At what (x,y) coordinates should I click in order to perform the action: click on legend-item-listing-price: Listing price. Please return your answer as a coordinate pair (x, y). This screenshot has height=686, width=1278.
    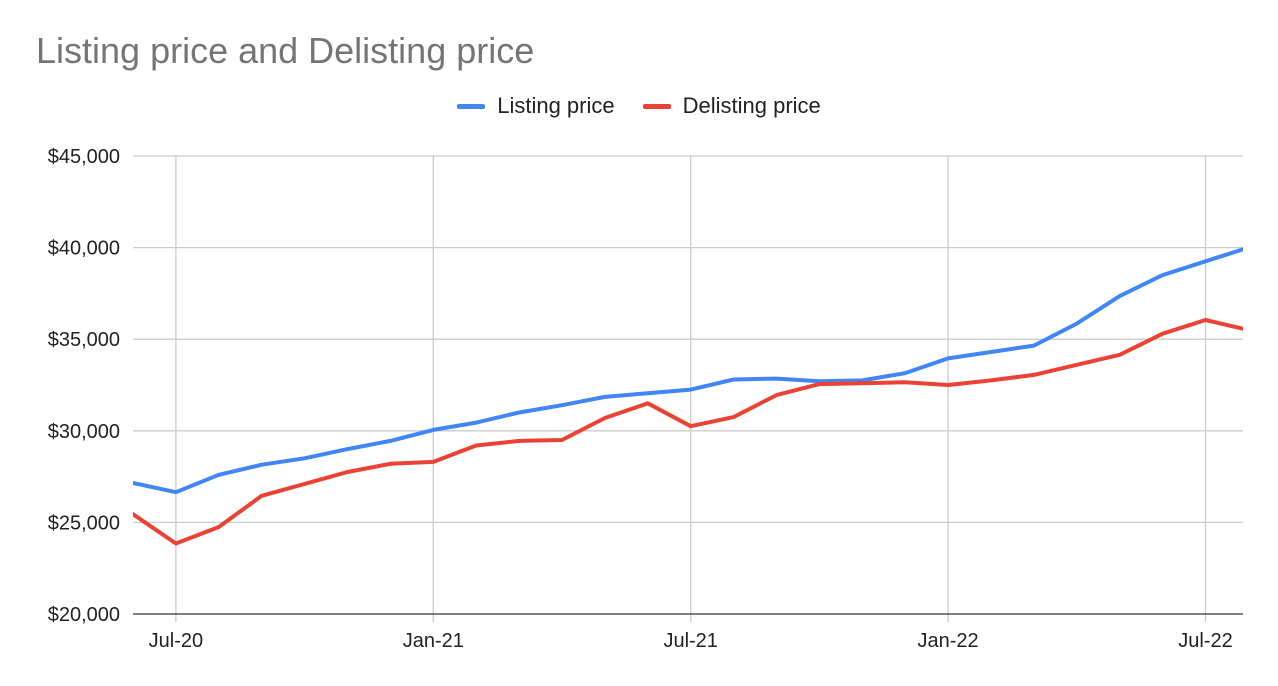
    Looking at the image, I should click on (536, 106).